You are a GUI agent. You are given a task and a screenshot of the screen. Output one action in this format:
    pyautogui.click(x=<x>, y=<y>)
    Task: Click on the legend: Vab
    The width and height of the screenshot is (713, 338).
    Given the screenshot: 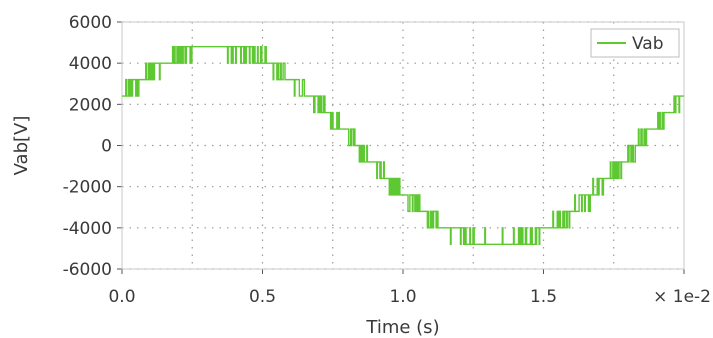 What is the action you would take?
    pyautogui.click(x=635, y=43)
    